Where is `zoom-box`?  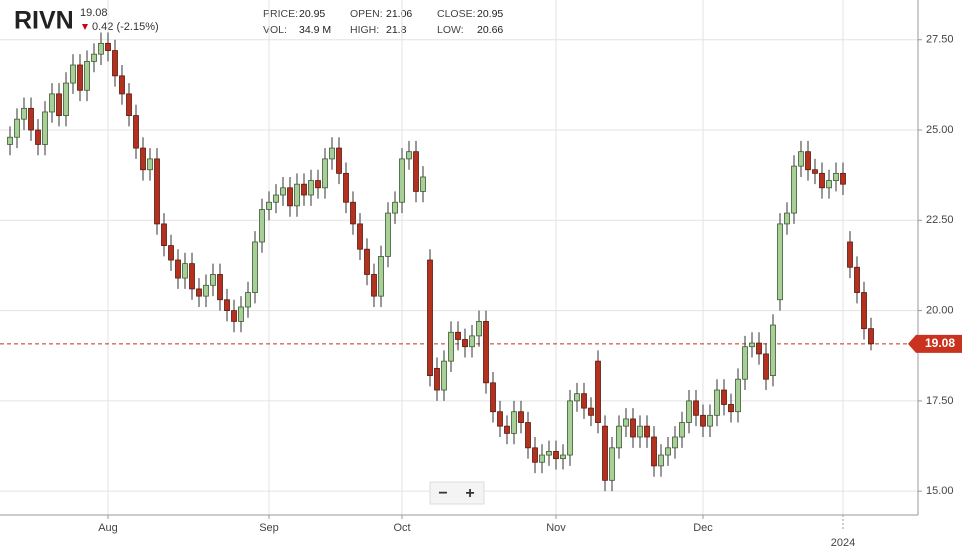
zoom-box is located at coordinates (457, 493).